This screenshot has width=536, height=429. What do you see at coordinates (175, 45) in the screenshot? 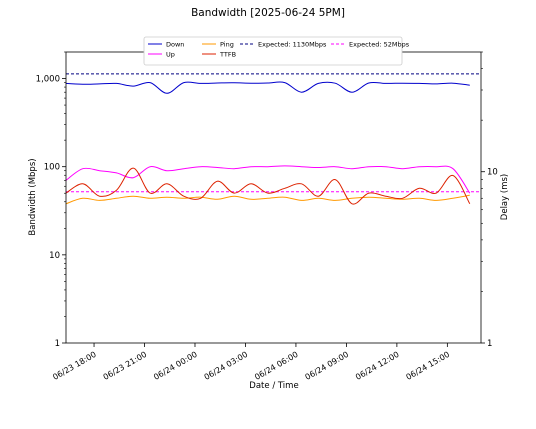
I see `legend-label-0: Down` at bounding box center [175, 45].